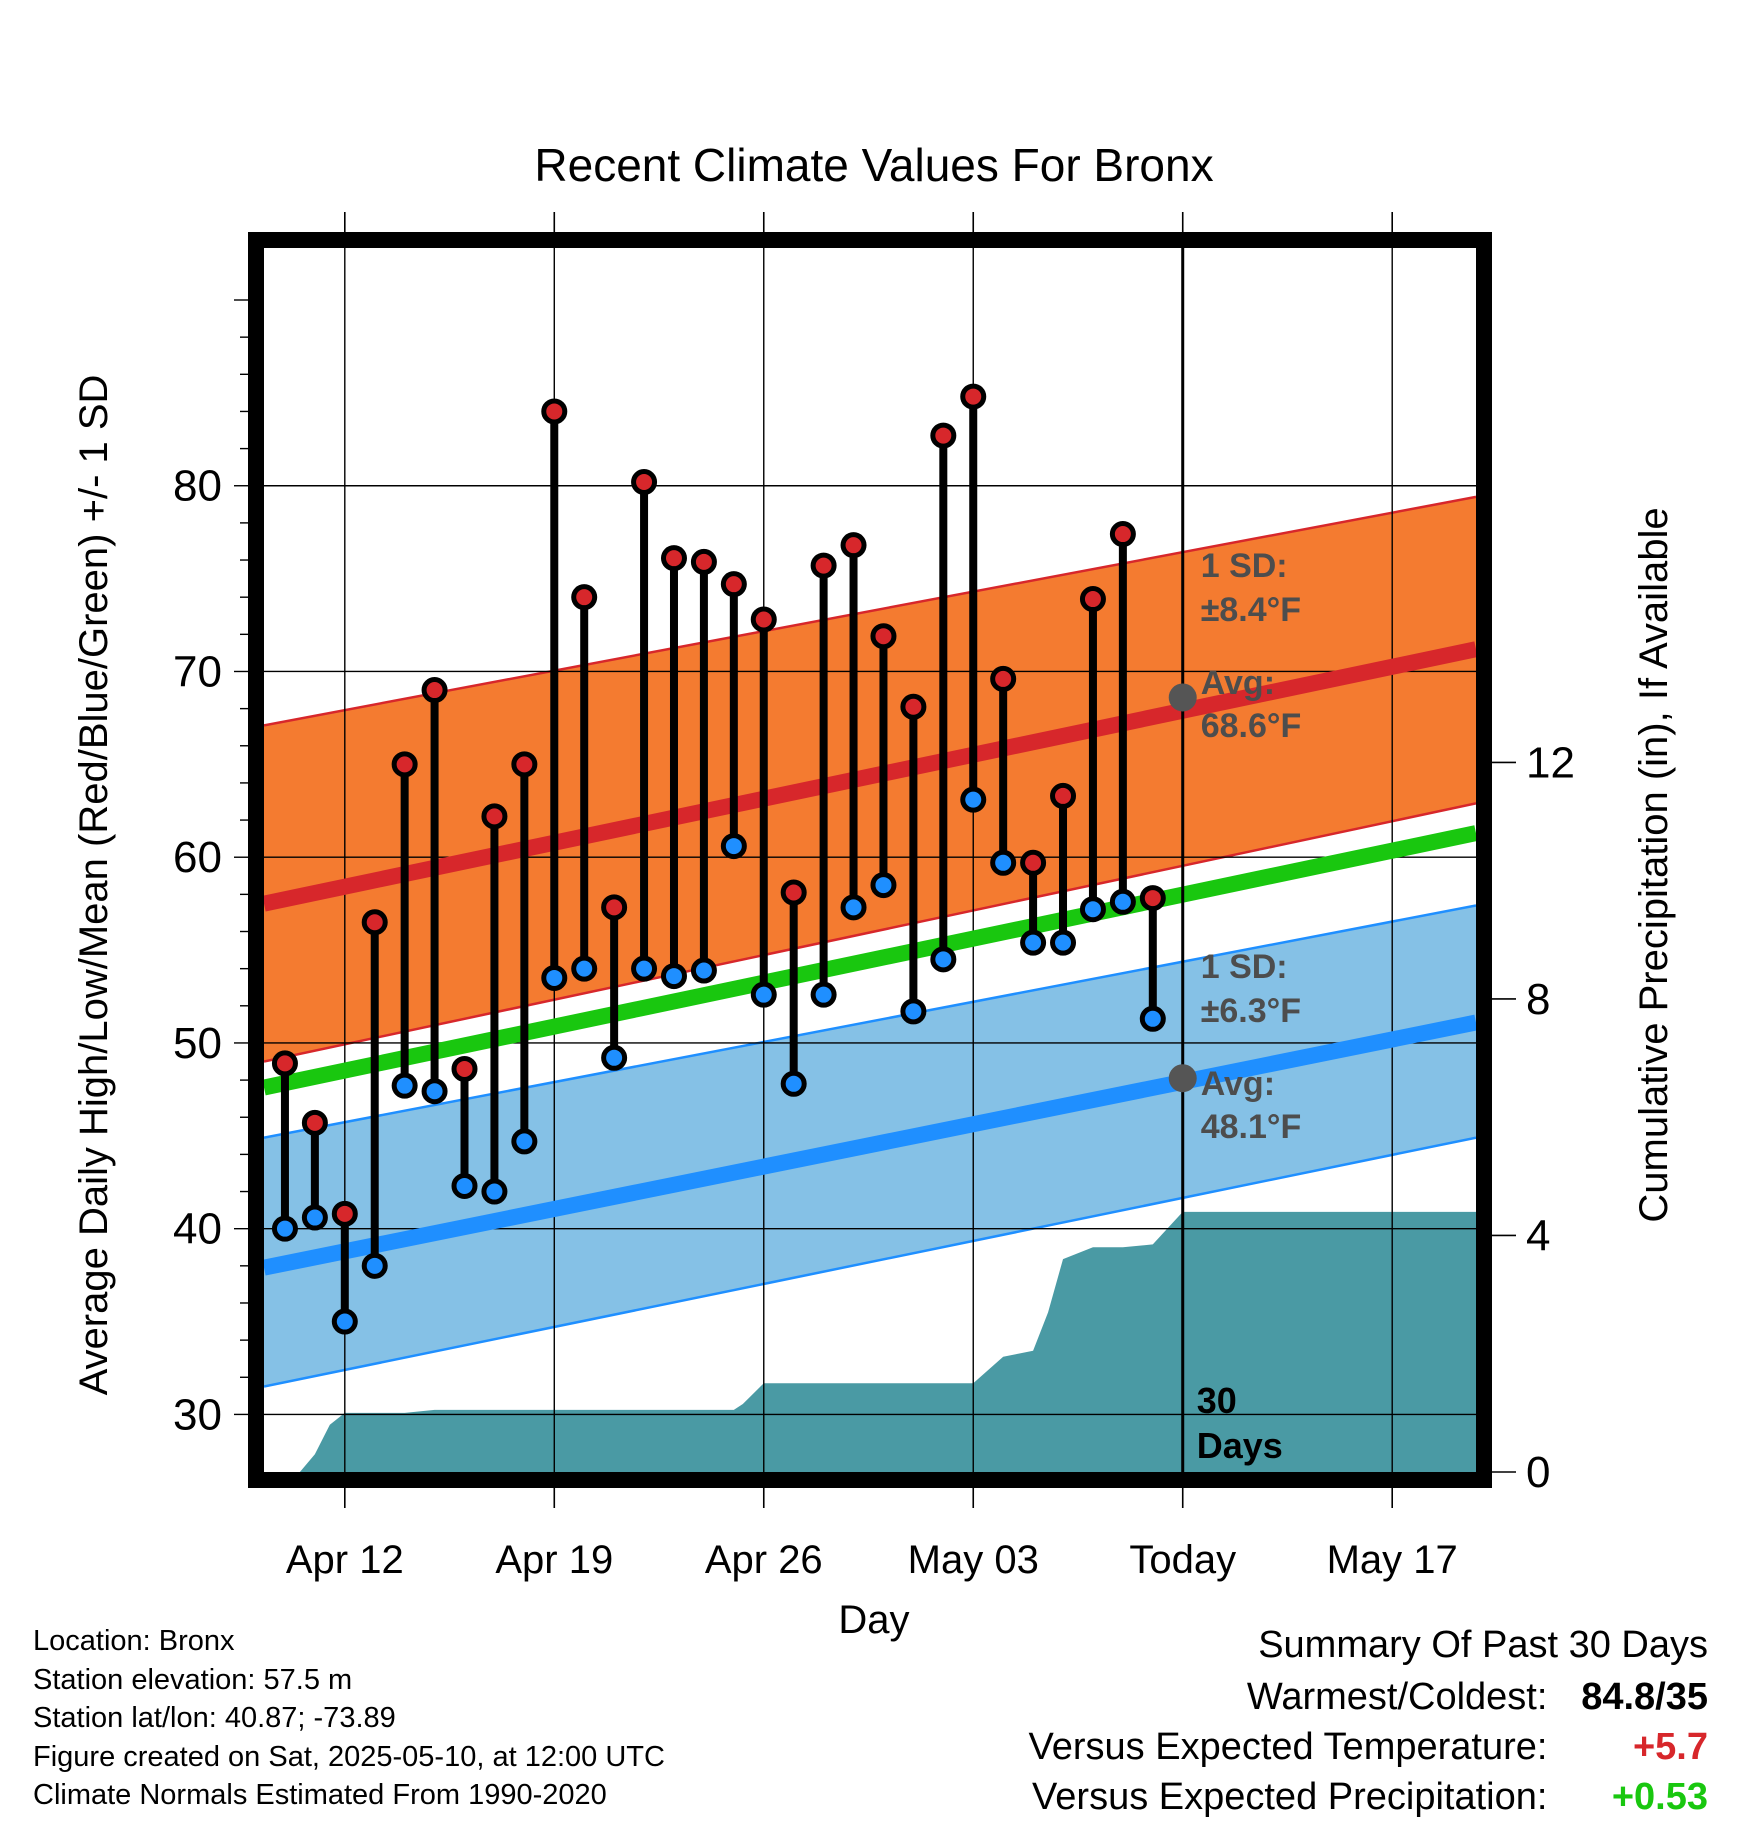 Image resolution: width=1748 pixels, height=1828 pixels. Describe the element at coordinates (973, 1560) in the screenshot. I see `x-tick-label: May 03` at that location.